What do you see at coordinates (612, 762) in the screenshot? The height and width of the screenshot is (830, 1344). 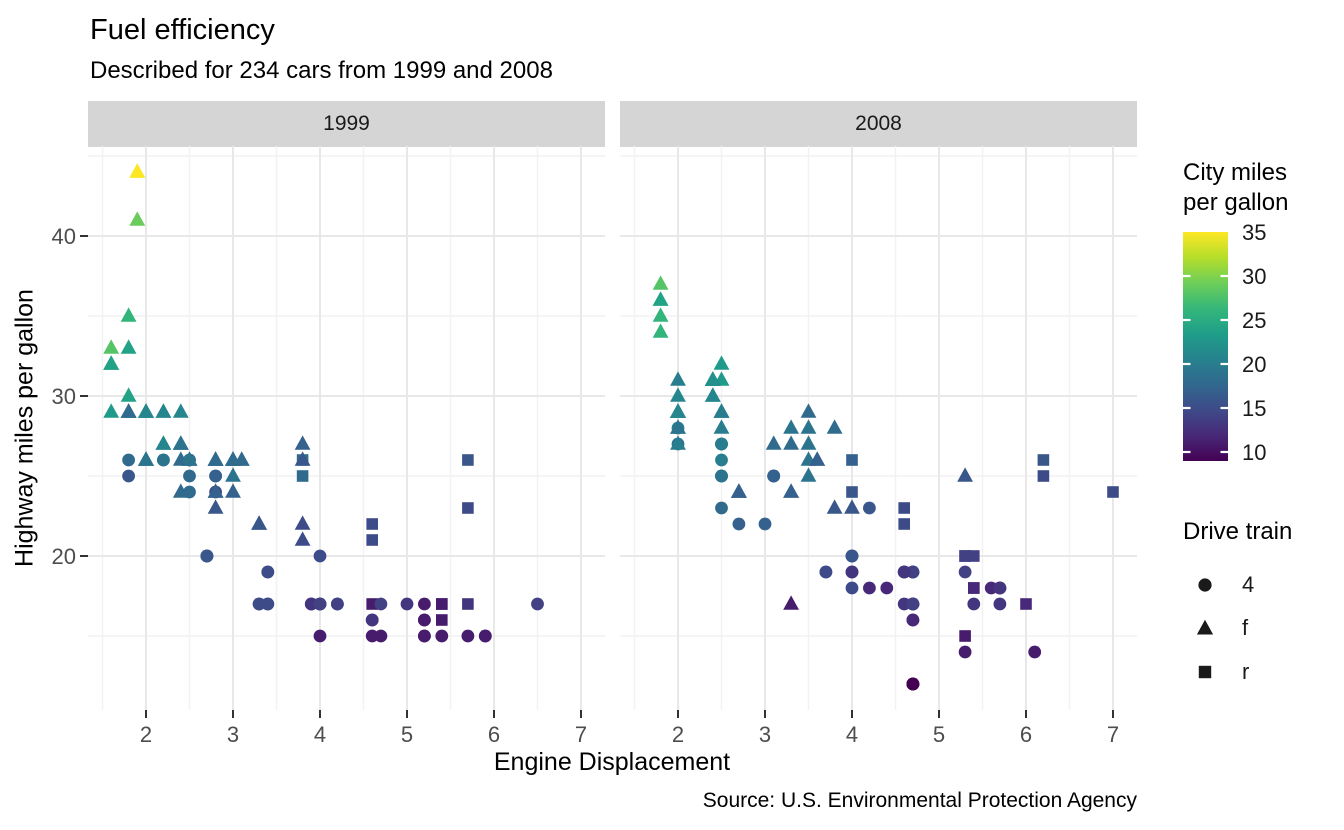 I see `x-axis-title: Engine Displacement` at bounding box center [612, 762].